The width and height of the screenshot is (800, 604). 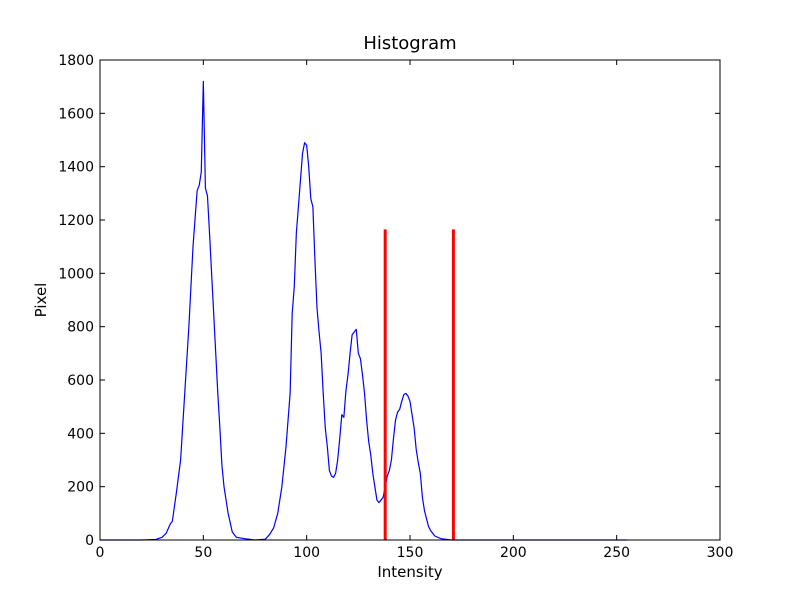 What do you see at coordinates (76, 221) in the screenshot?
I see `y-tick-label: 1200` at bounding box center [76, 221].